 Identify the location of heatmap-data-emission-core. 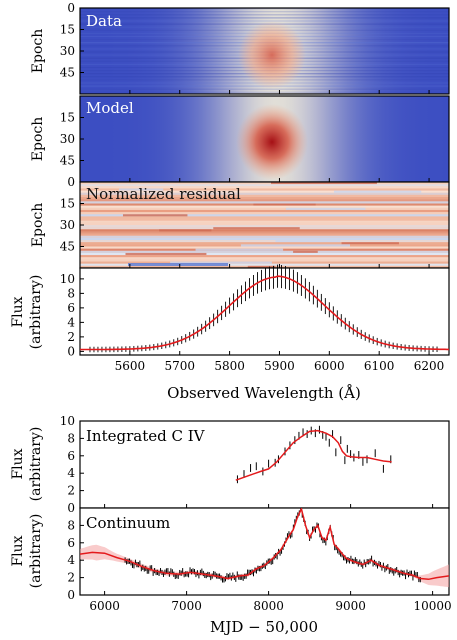
(272, 55).